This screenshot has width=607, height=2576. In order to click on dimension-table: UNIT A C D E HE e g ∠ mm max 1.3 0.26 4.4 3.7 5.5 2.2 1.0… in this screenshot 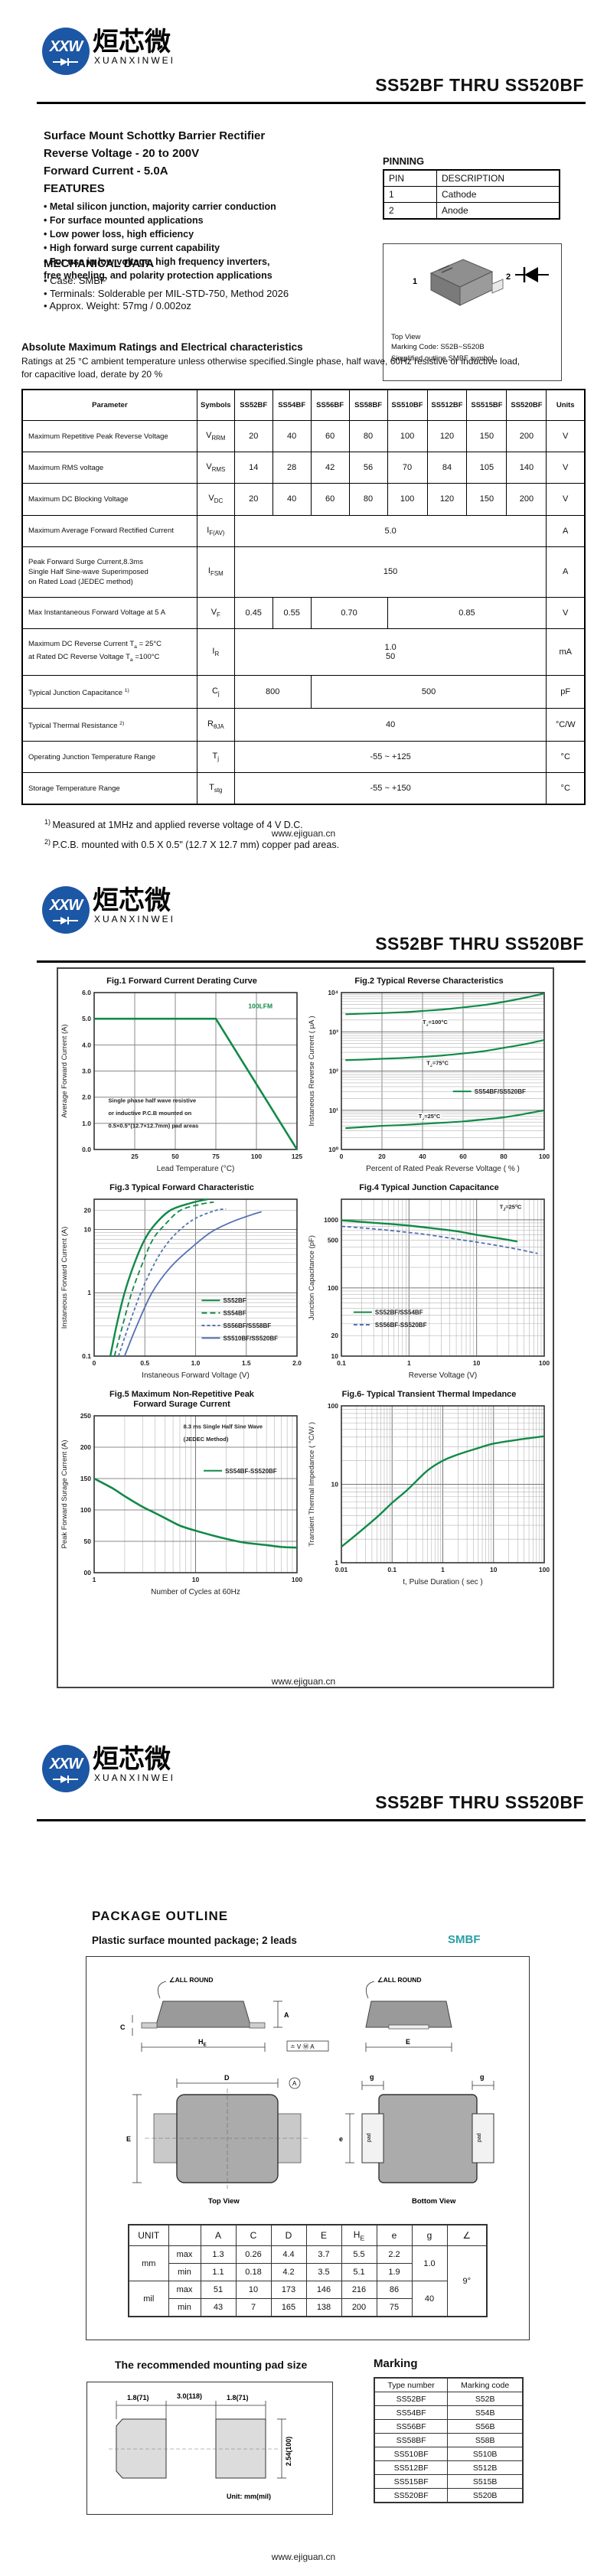, I will do `click(308, 2271)`.